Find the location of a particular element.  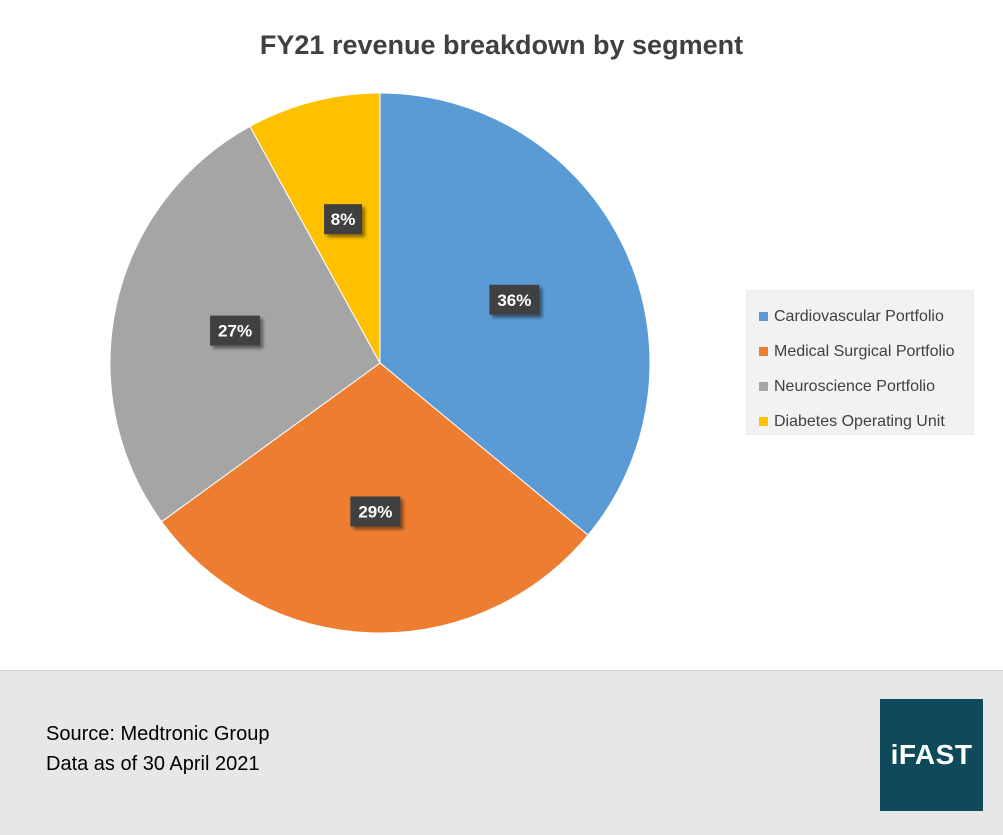

legend-label: Medical Surgical Portfolio is located at coordinates (864, 351).